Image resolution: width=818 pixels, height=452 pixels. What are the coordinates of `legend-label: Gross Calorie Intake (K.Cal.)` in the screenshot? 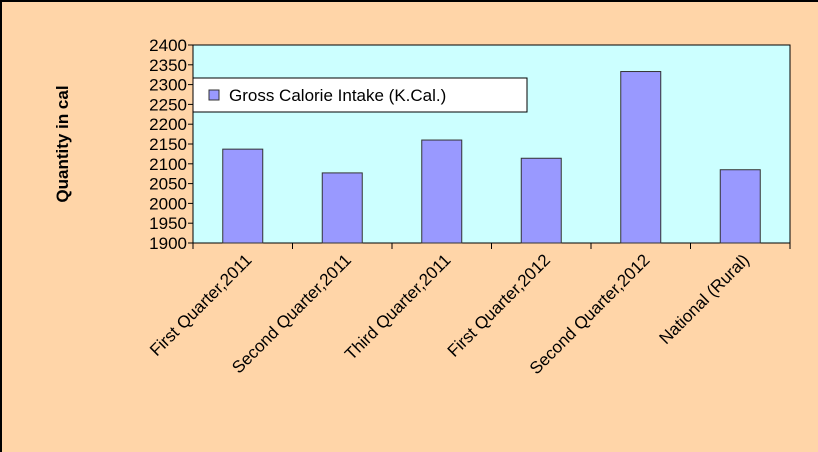 It's located at (337, 95).